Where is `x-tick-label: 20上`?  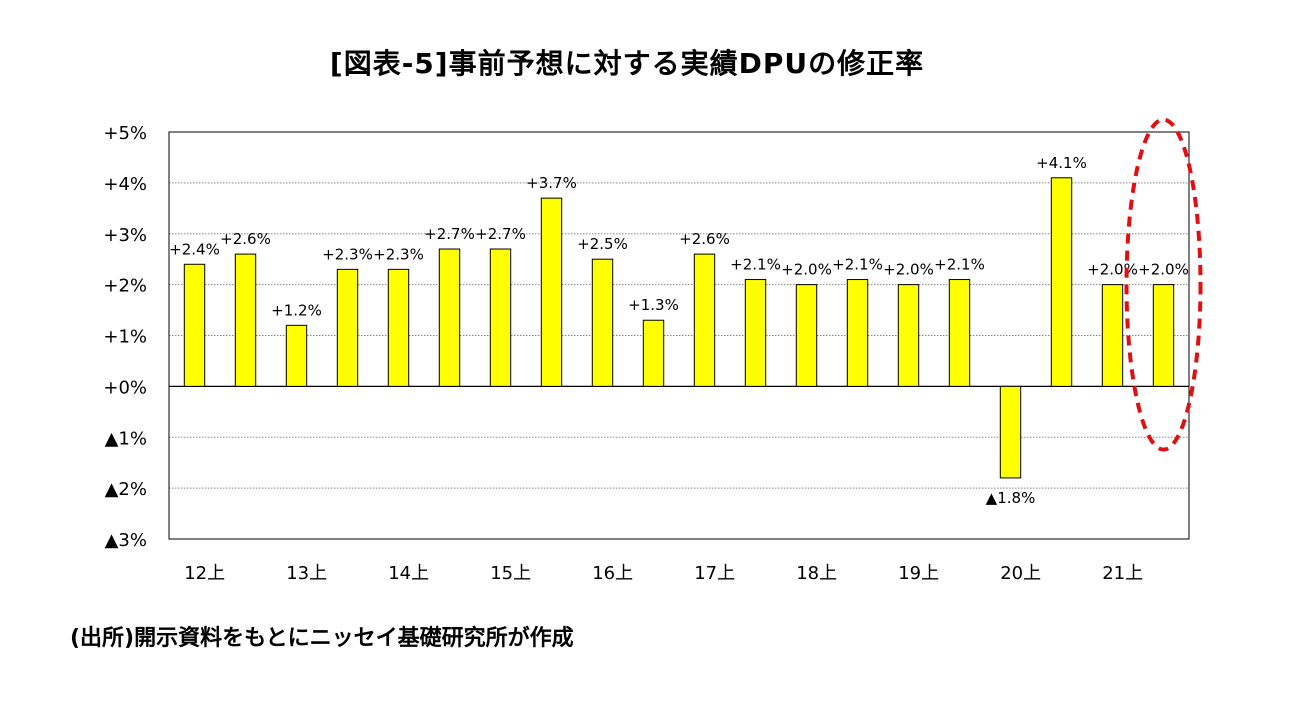
x-tick-label: 20上 is located at coordinates (1020, 573).